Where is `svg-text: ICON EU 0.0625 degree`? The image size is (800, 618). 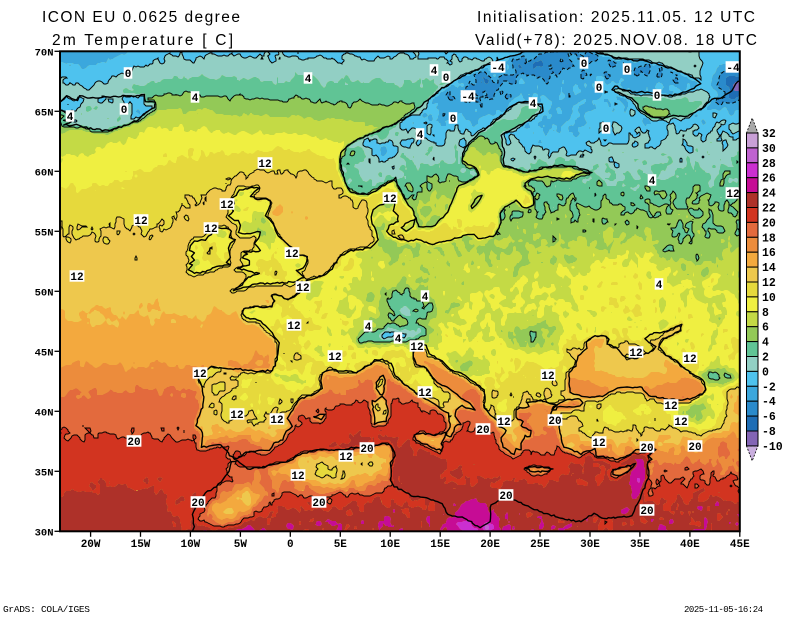
svg-text: ICON EU 0.0625 degree is located at coordinates (141, 17).